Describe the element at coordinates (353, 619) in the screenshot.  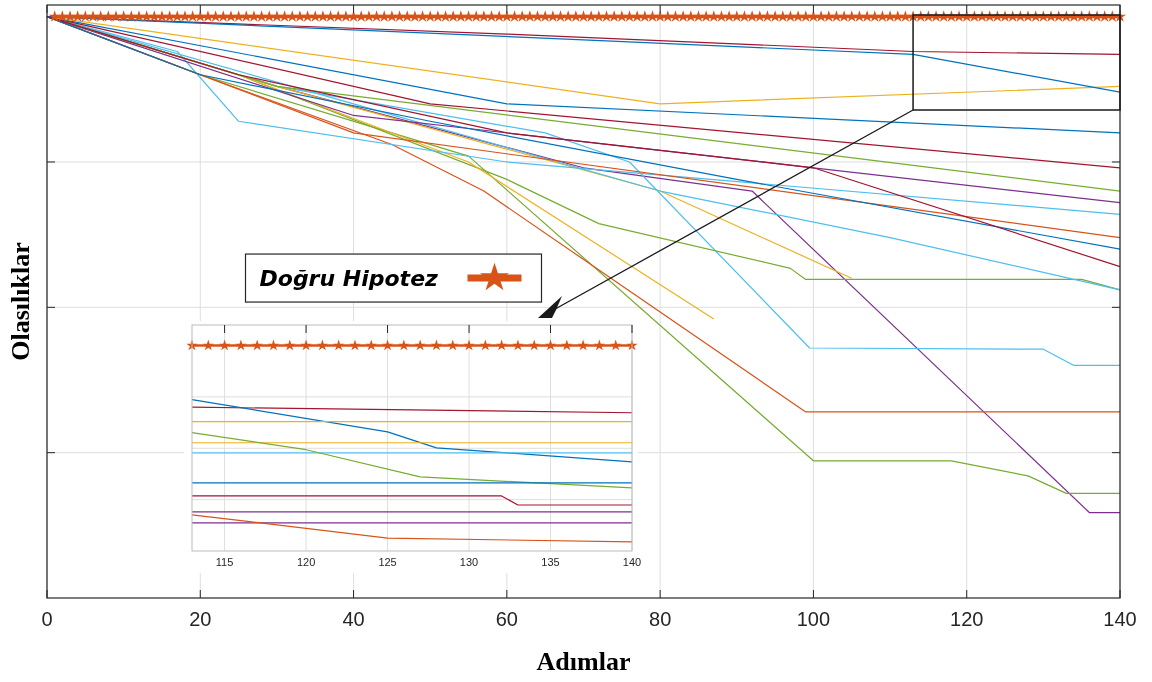
I see `x-tick-label: 40` at that location.